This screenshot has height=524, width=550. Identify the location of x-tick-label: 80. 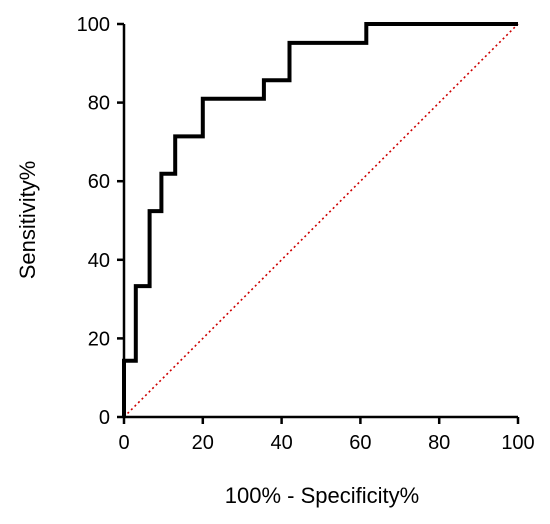
(439, 443).